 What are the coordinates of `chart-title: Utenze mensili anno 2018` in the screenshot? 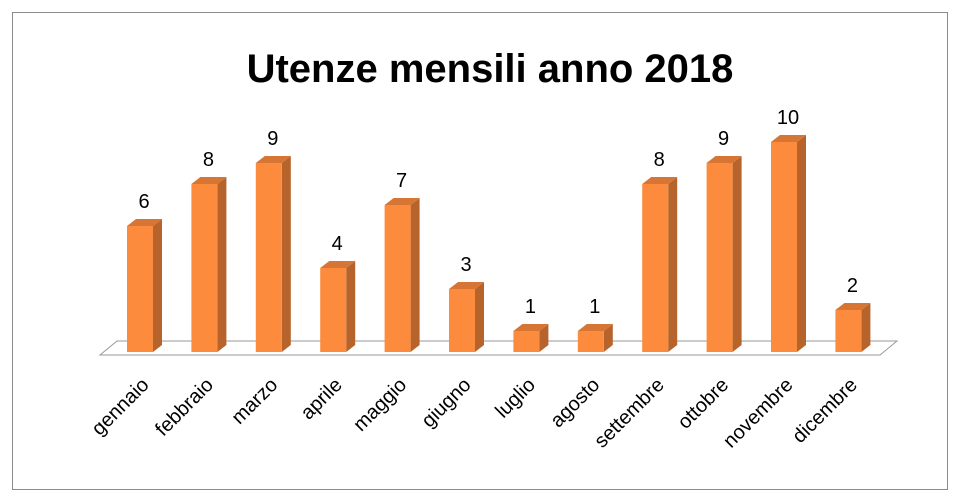 It's located at (490, 69).